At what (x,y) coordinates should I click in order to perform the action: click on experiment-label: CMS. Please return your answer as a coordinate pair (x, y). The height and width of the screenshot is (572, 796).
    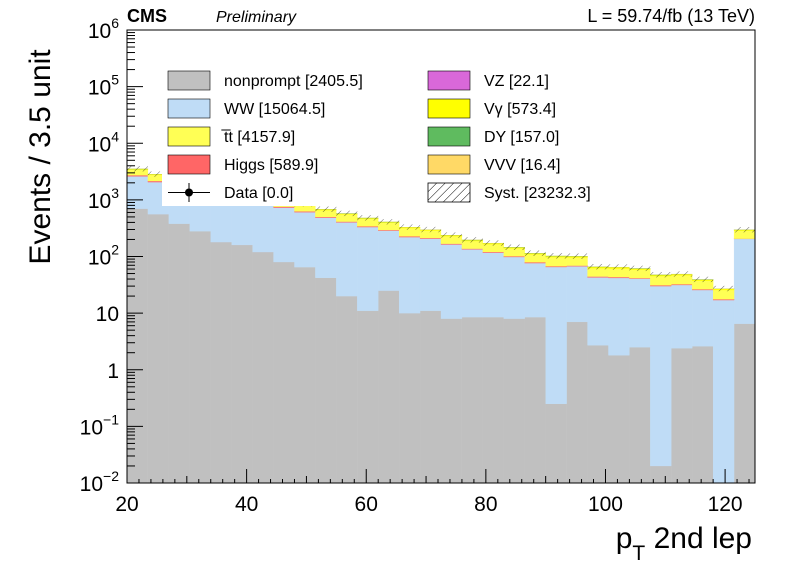
    Looking at the image, I should click on (147, 16).